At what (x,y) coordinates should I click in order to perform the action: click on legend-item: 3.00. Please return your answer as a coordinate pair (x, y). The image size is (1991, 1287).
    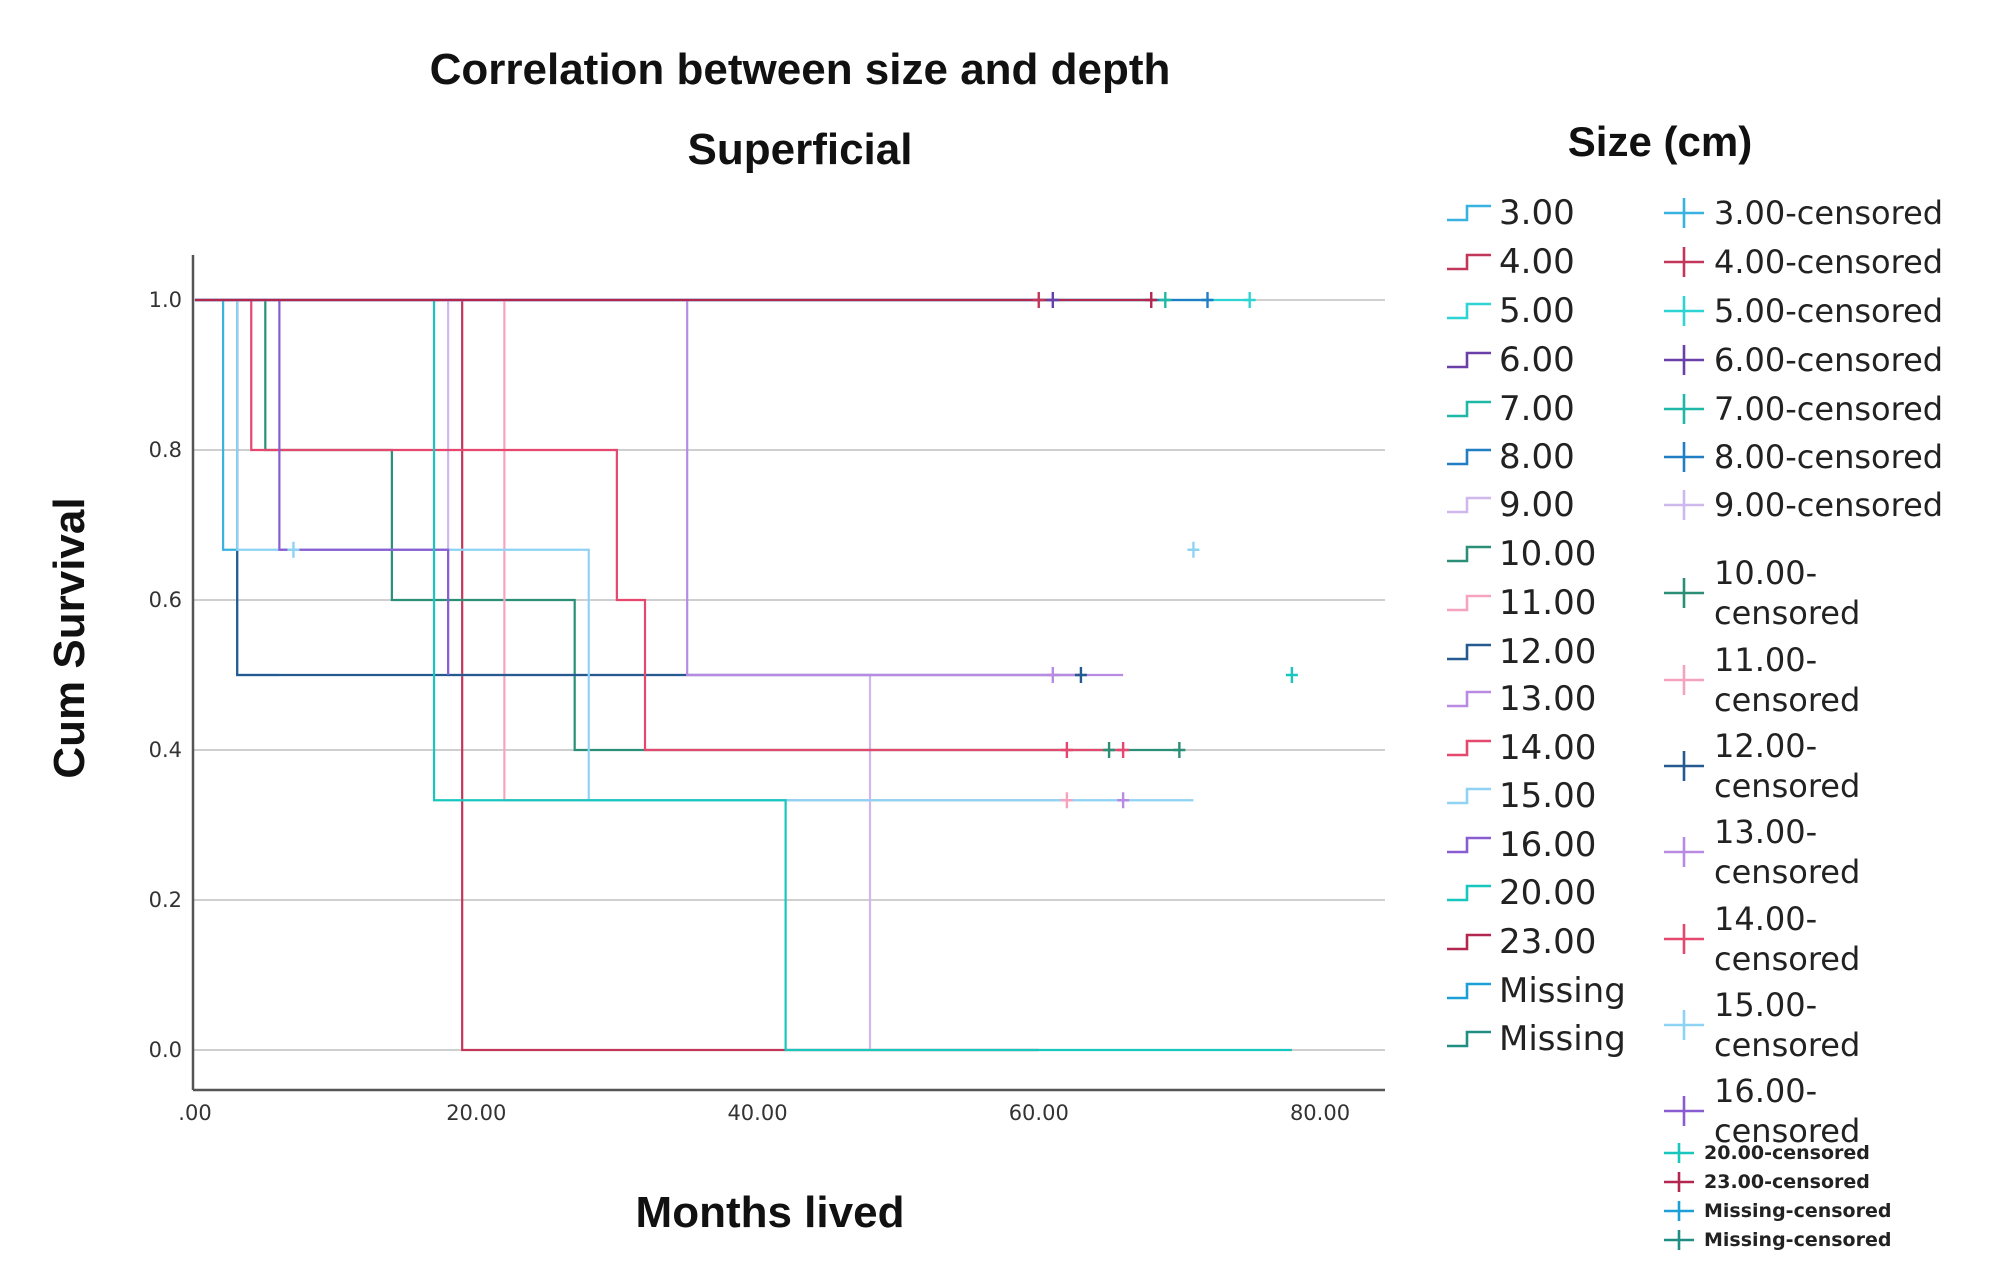
    Looking at the image, I should click on (1510, 213).